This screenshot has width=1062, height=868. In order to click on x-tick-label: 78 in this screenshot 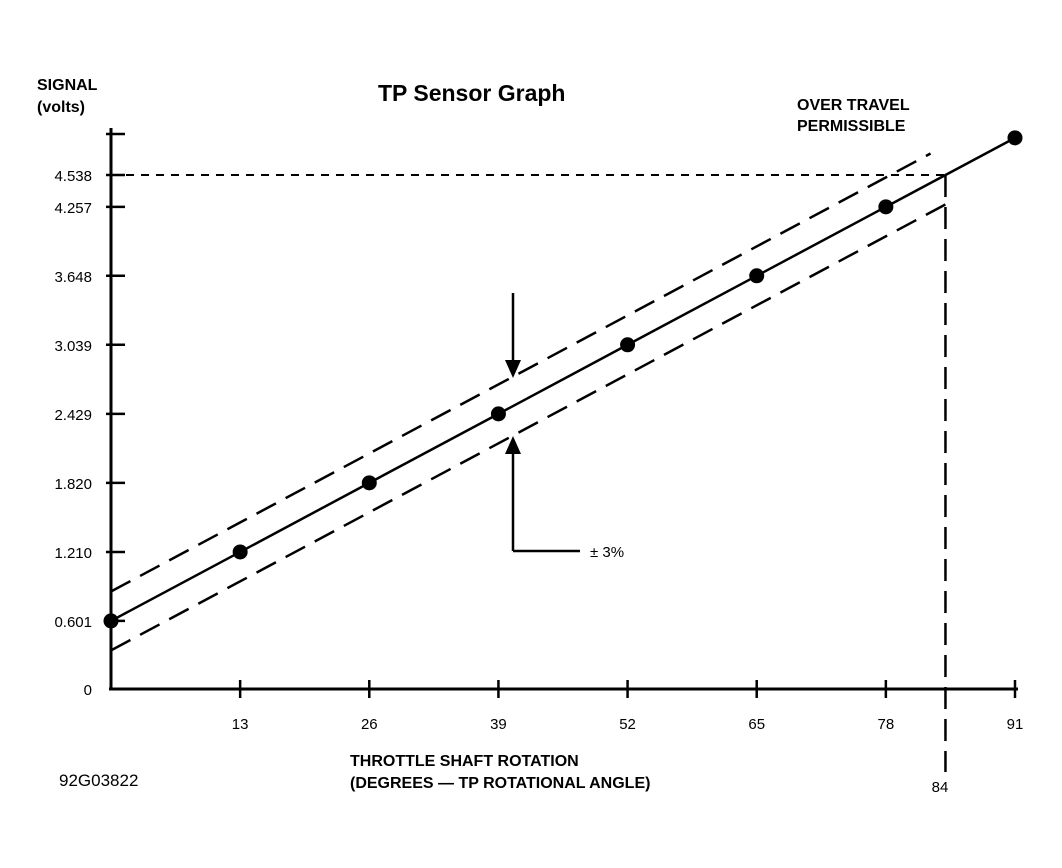, I will do `click(886, 724)`.